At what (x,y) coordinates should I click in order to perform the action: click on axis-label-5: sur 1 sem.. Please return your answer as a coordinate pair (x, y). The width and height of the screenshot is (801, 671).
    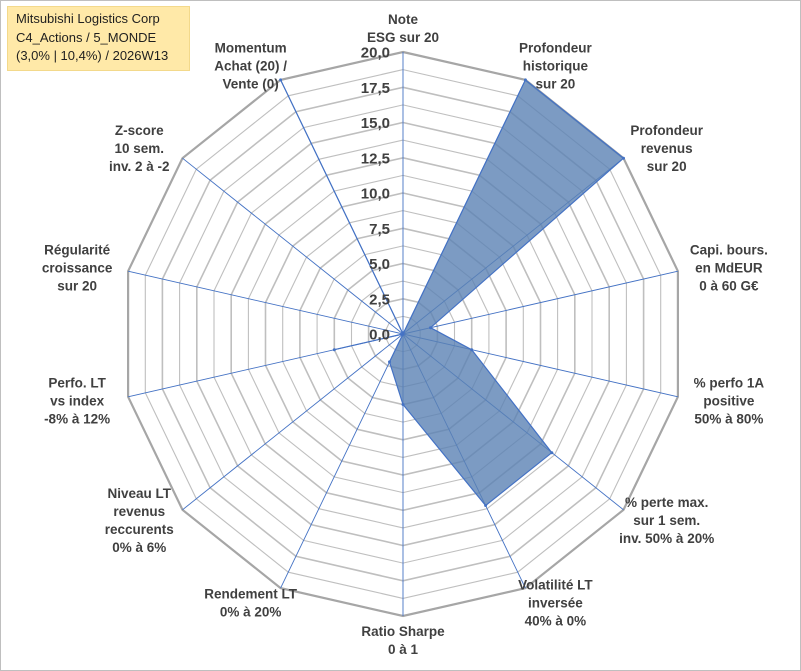
    Looking at the image, I should click on (666, 520).